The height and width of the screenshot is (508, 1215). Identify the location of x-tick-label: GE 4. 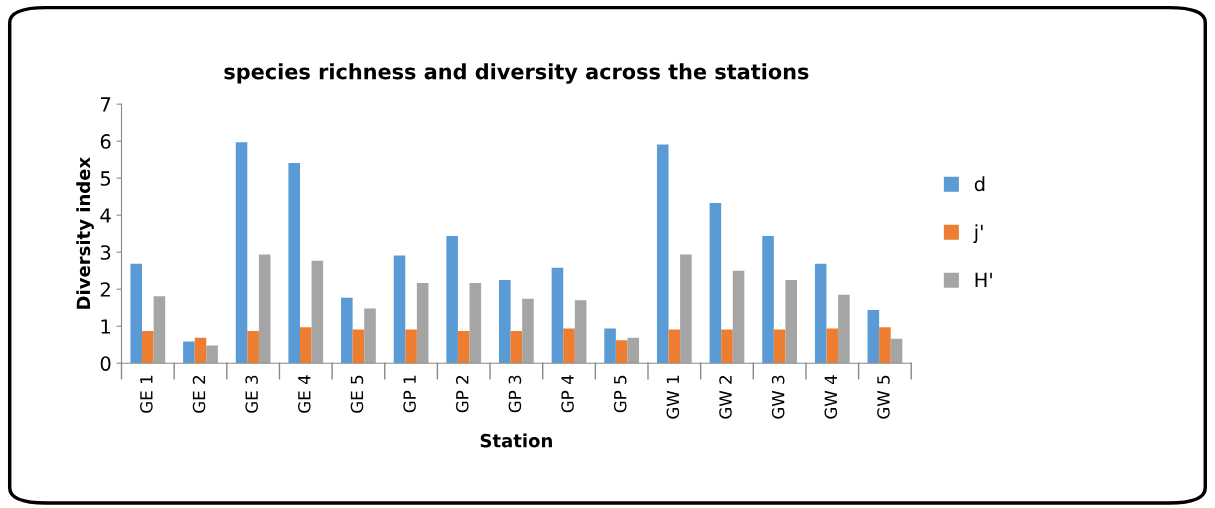
(304, 394).